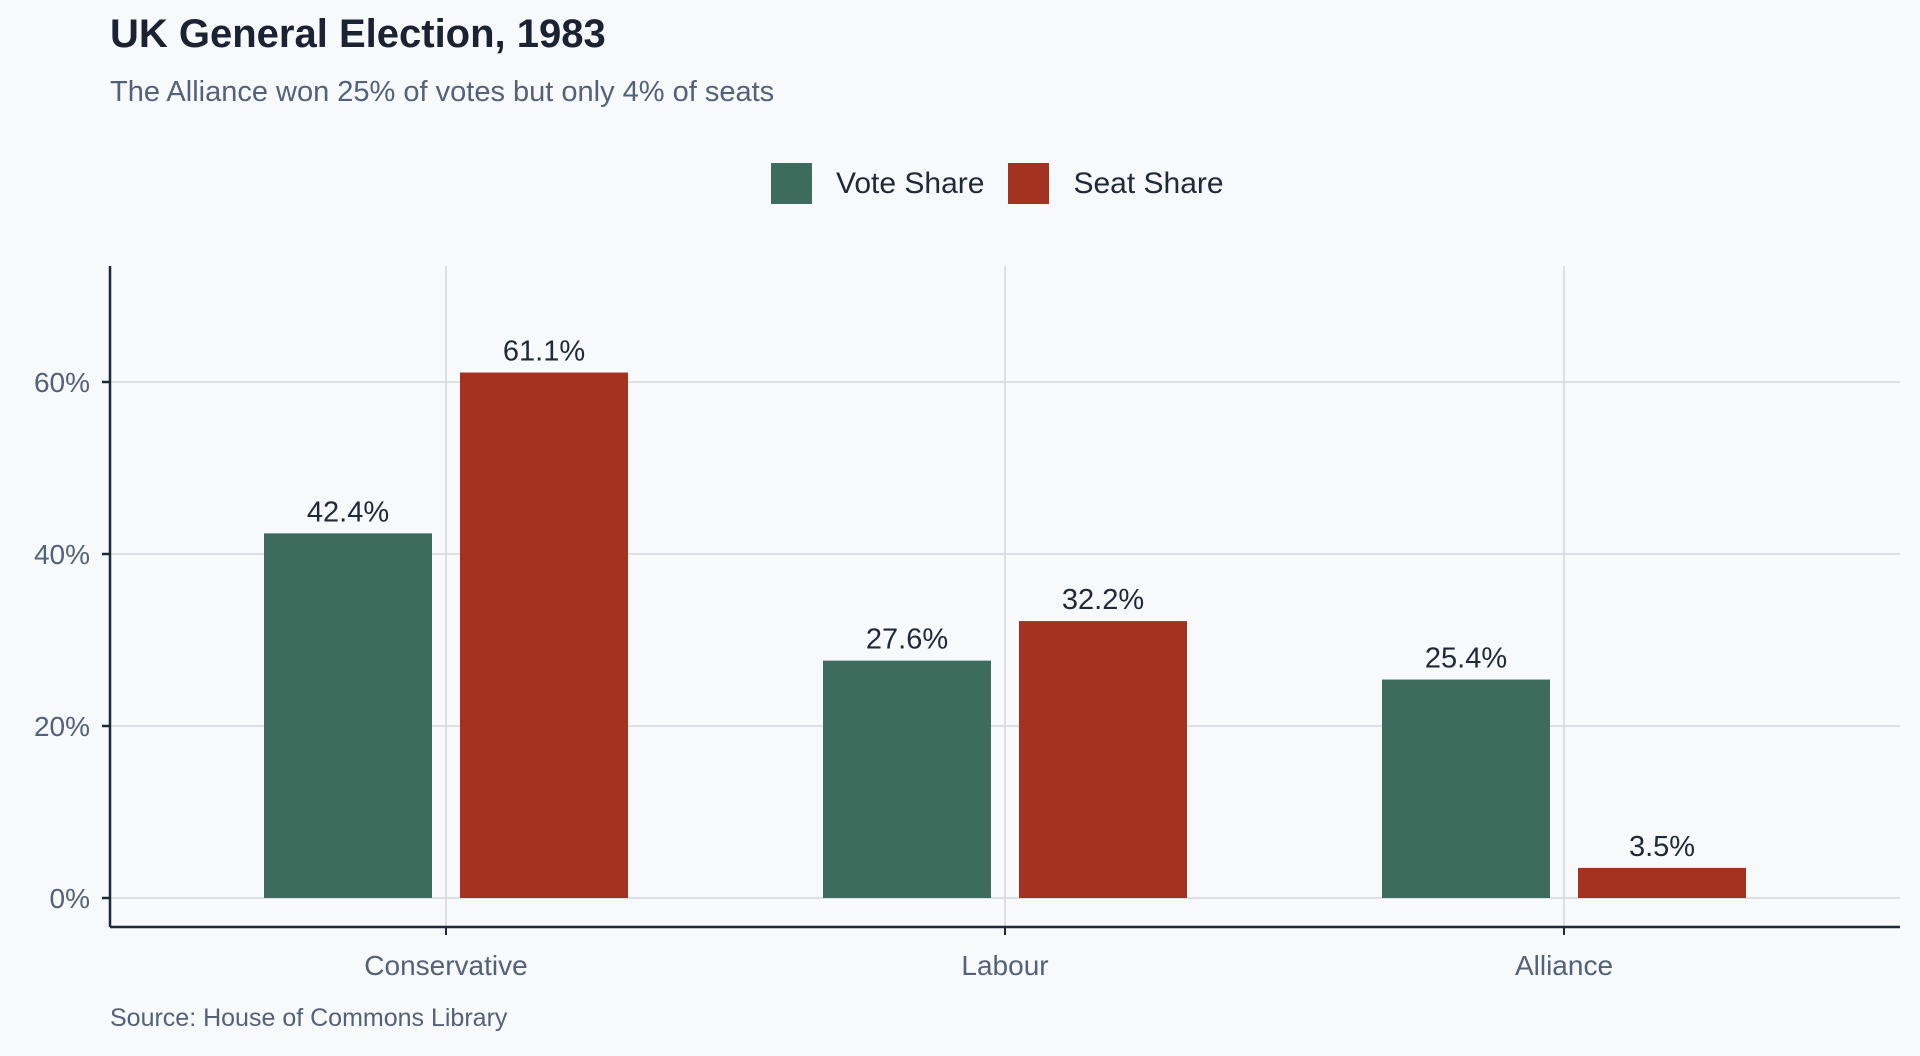  I want to click on y-tick-label: 0%, so click(70, 898).